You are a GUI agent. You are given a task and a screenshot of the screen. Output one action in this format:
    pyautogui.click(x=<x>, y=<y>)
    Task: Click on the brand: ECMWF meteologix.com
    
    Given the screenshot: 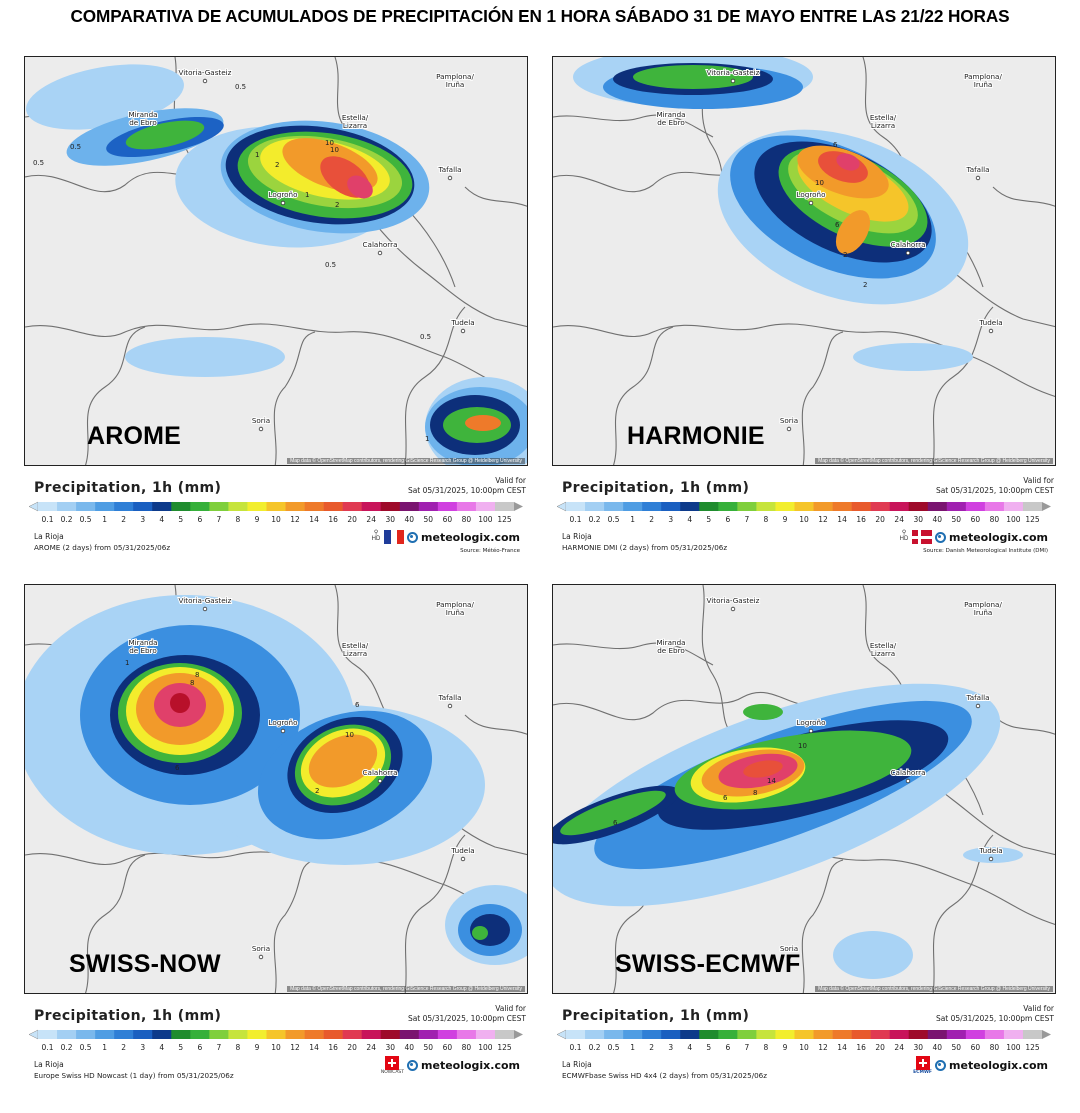 What is the action you would take?
    pyautogui.click(x=980, y=1065)
    